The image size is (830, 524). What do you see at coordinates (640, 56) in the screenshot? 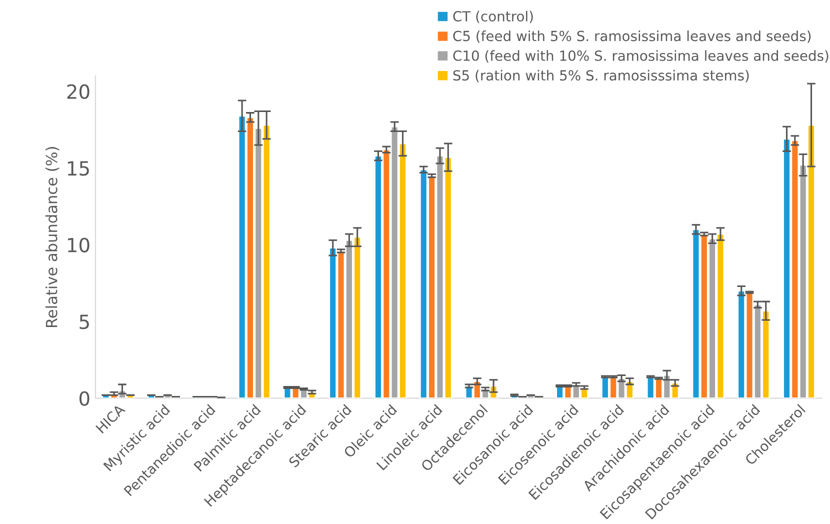
I see `legend-label: C10 (feed with 10% S. ramosissima leaves and seeds)` at bounding box center [640, 56].